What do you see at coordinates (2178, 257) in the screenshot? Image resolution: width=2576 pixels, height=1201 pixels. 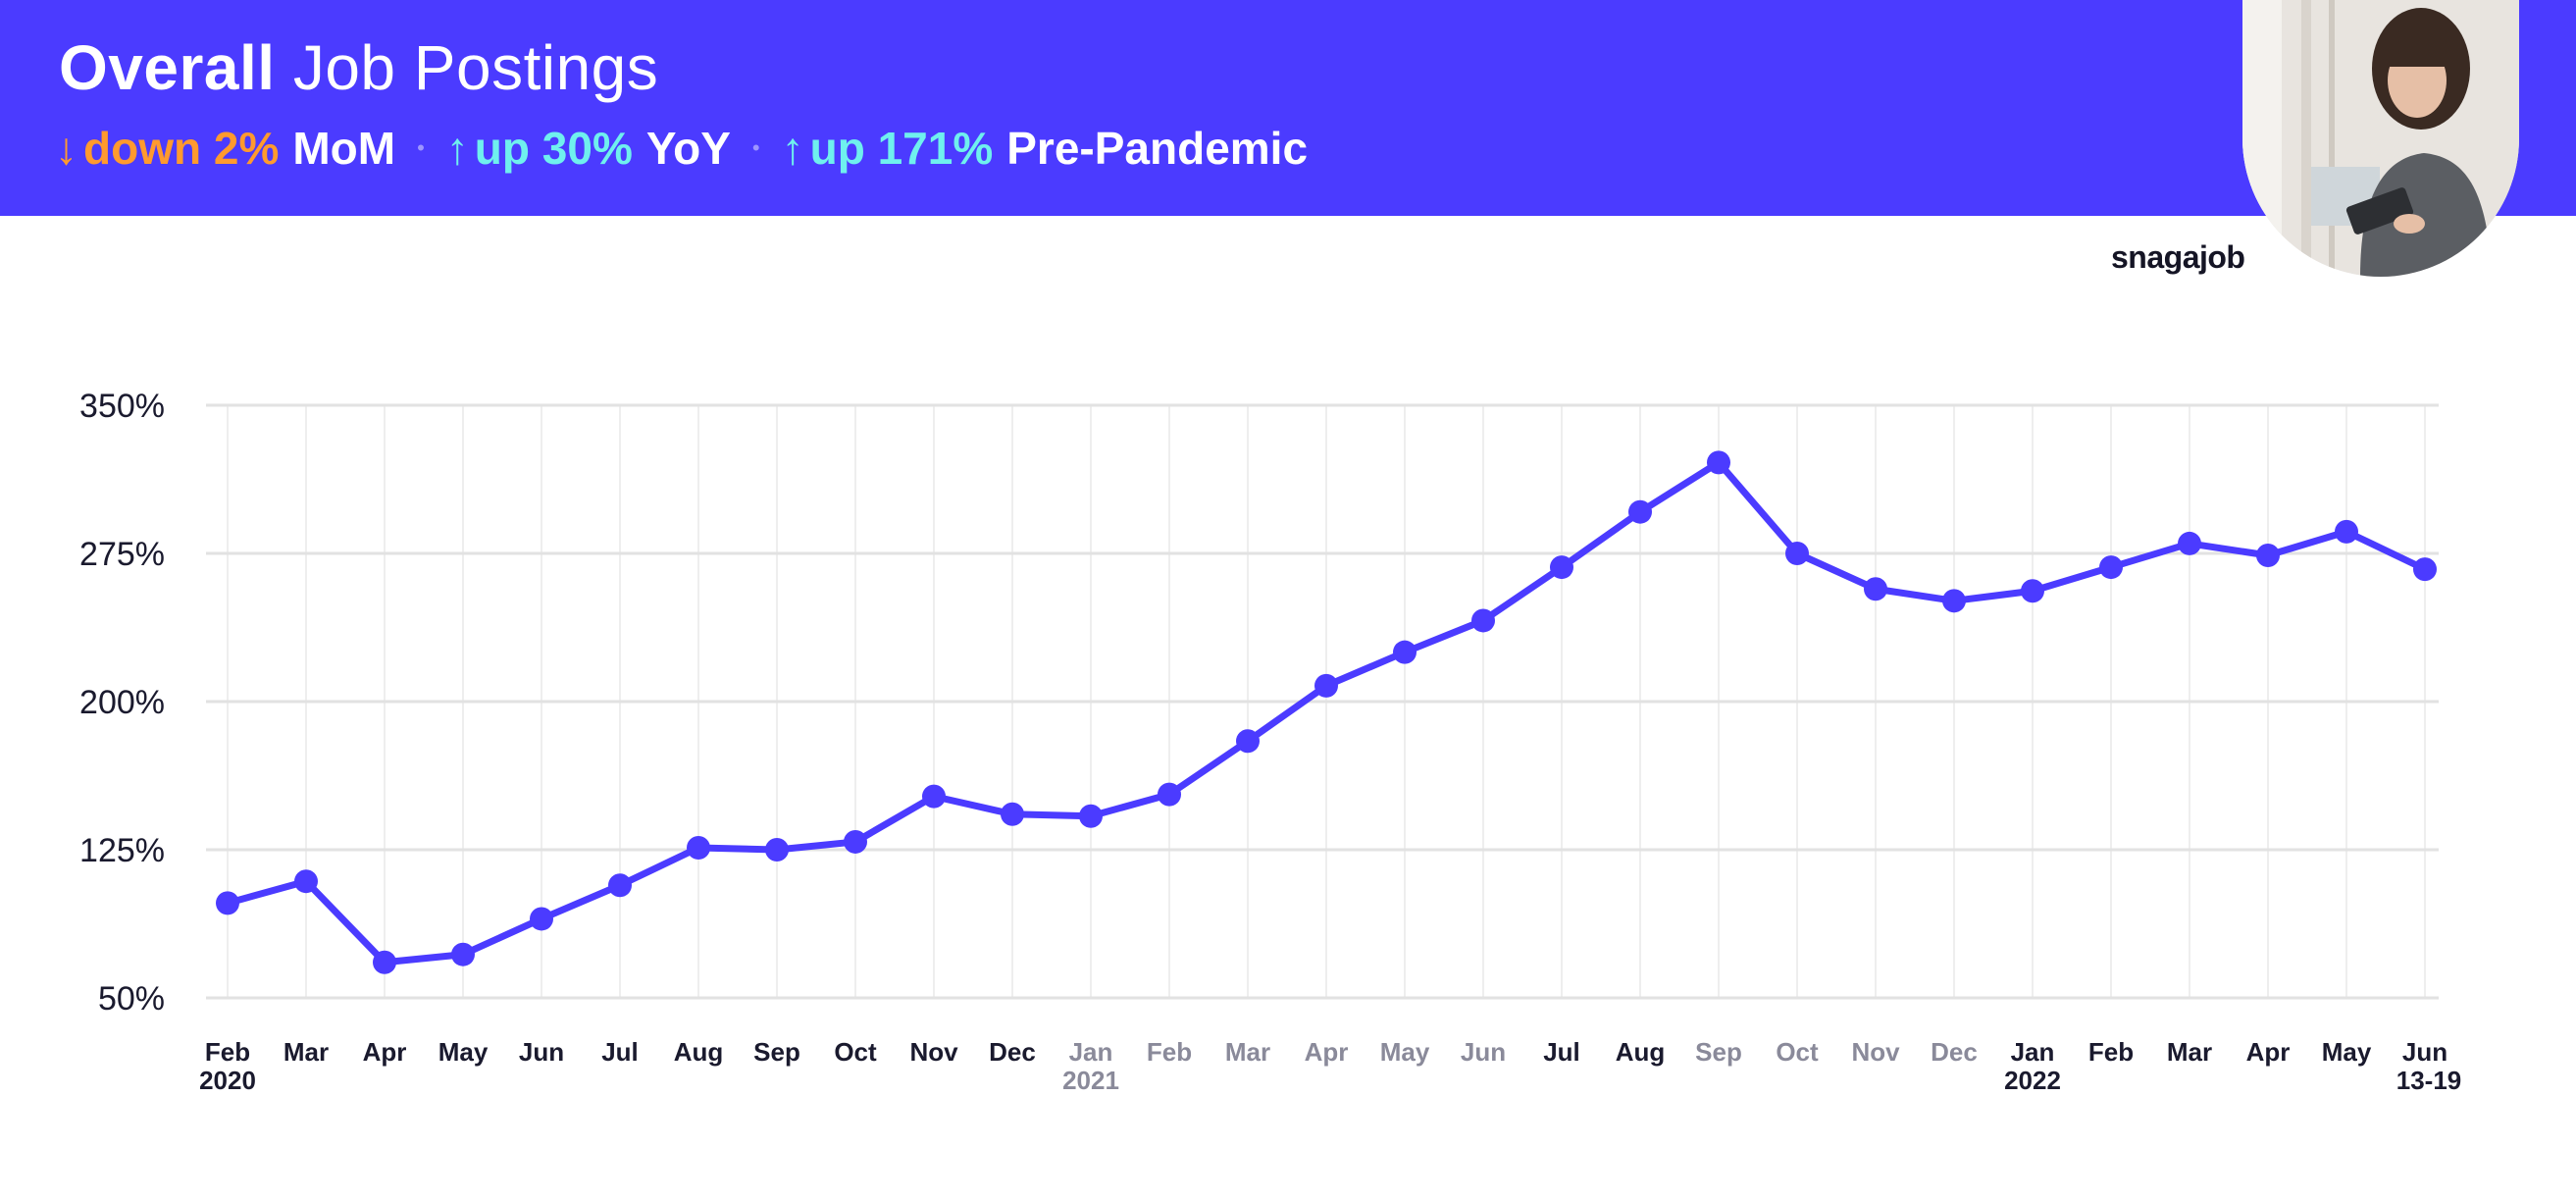 I see `snagajob-logo: snagajob` at bounding box center [2178, 257].